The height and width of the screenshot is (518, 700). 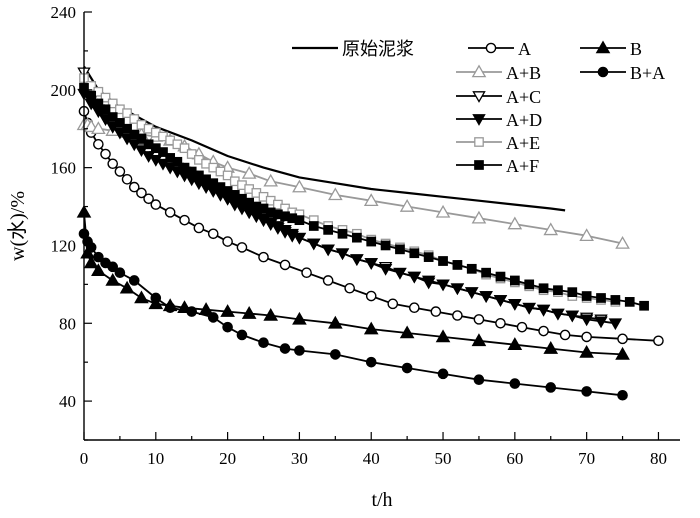 I want to click on y-tick-label: 120, so click(x=64, y=245).